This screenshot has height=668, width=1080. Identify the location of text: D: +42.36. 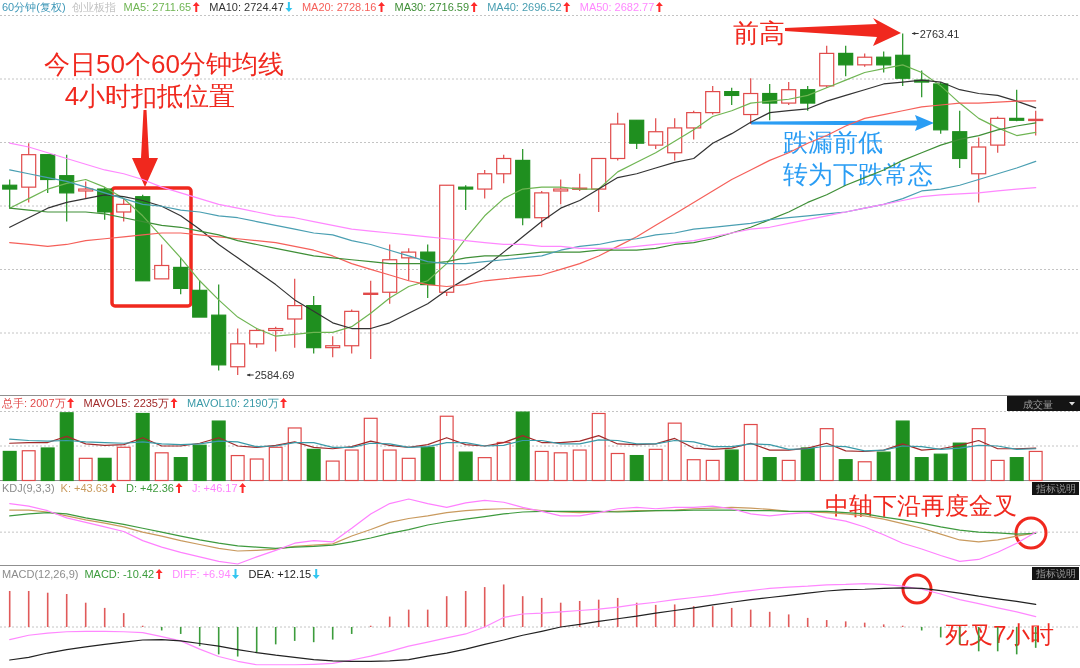
(149, 488).